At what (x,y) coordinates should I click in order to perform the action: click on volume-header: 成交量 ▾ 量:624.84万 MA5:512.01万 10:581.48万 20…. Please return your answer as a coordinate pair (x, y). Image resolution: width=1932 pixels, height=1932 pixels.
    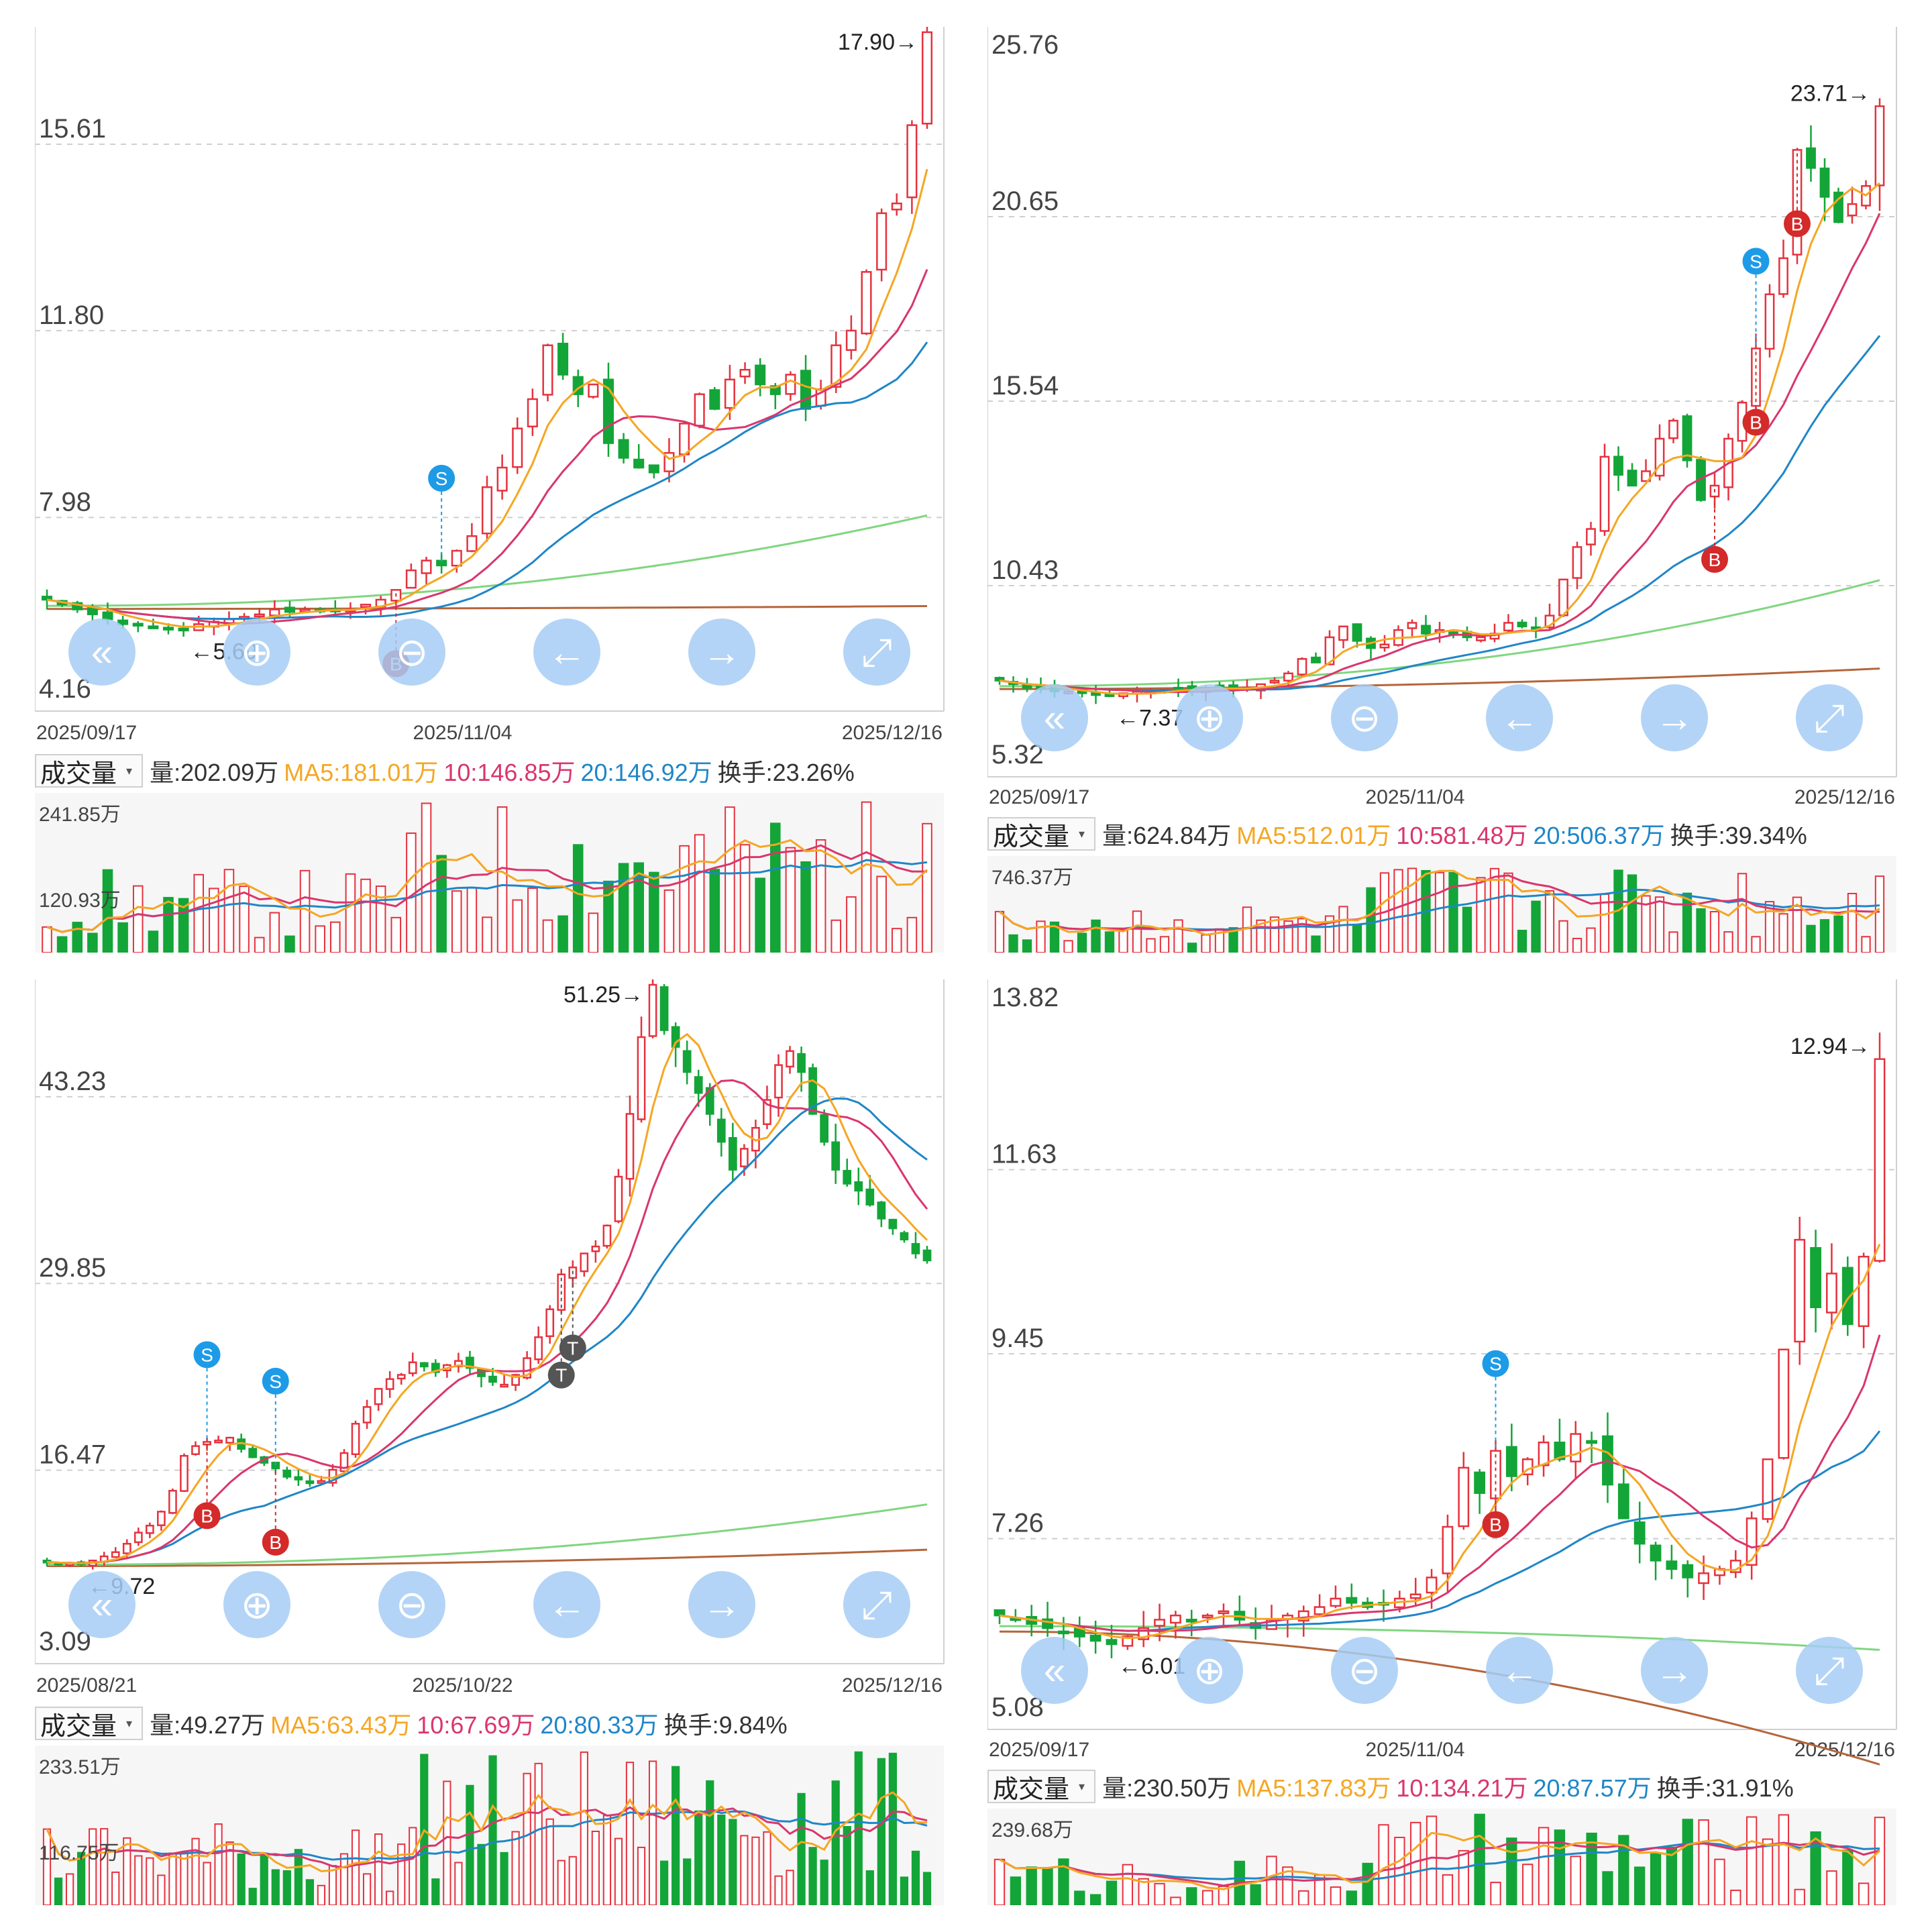
    Looking at the image, I should click on (1400, 834).